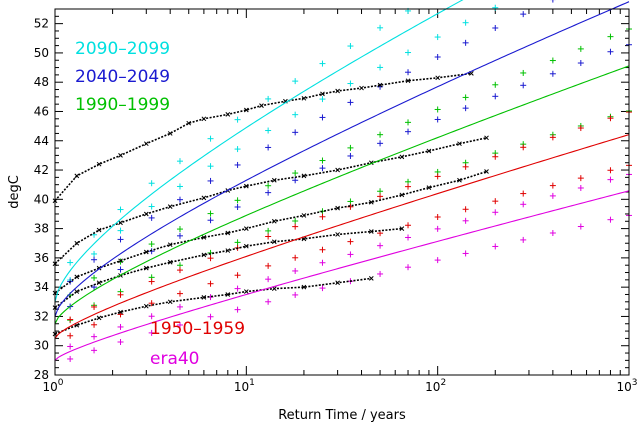 Image resolution: width=642 pixels, height=423 pixels. Describe the element at coordinates (41, 229) in the screenshot. I see `y-tick-label: 38` at that location.